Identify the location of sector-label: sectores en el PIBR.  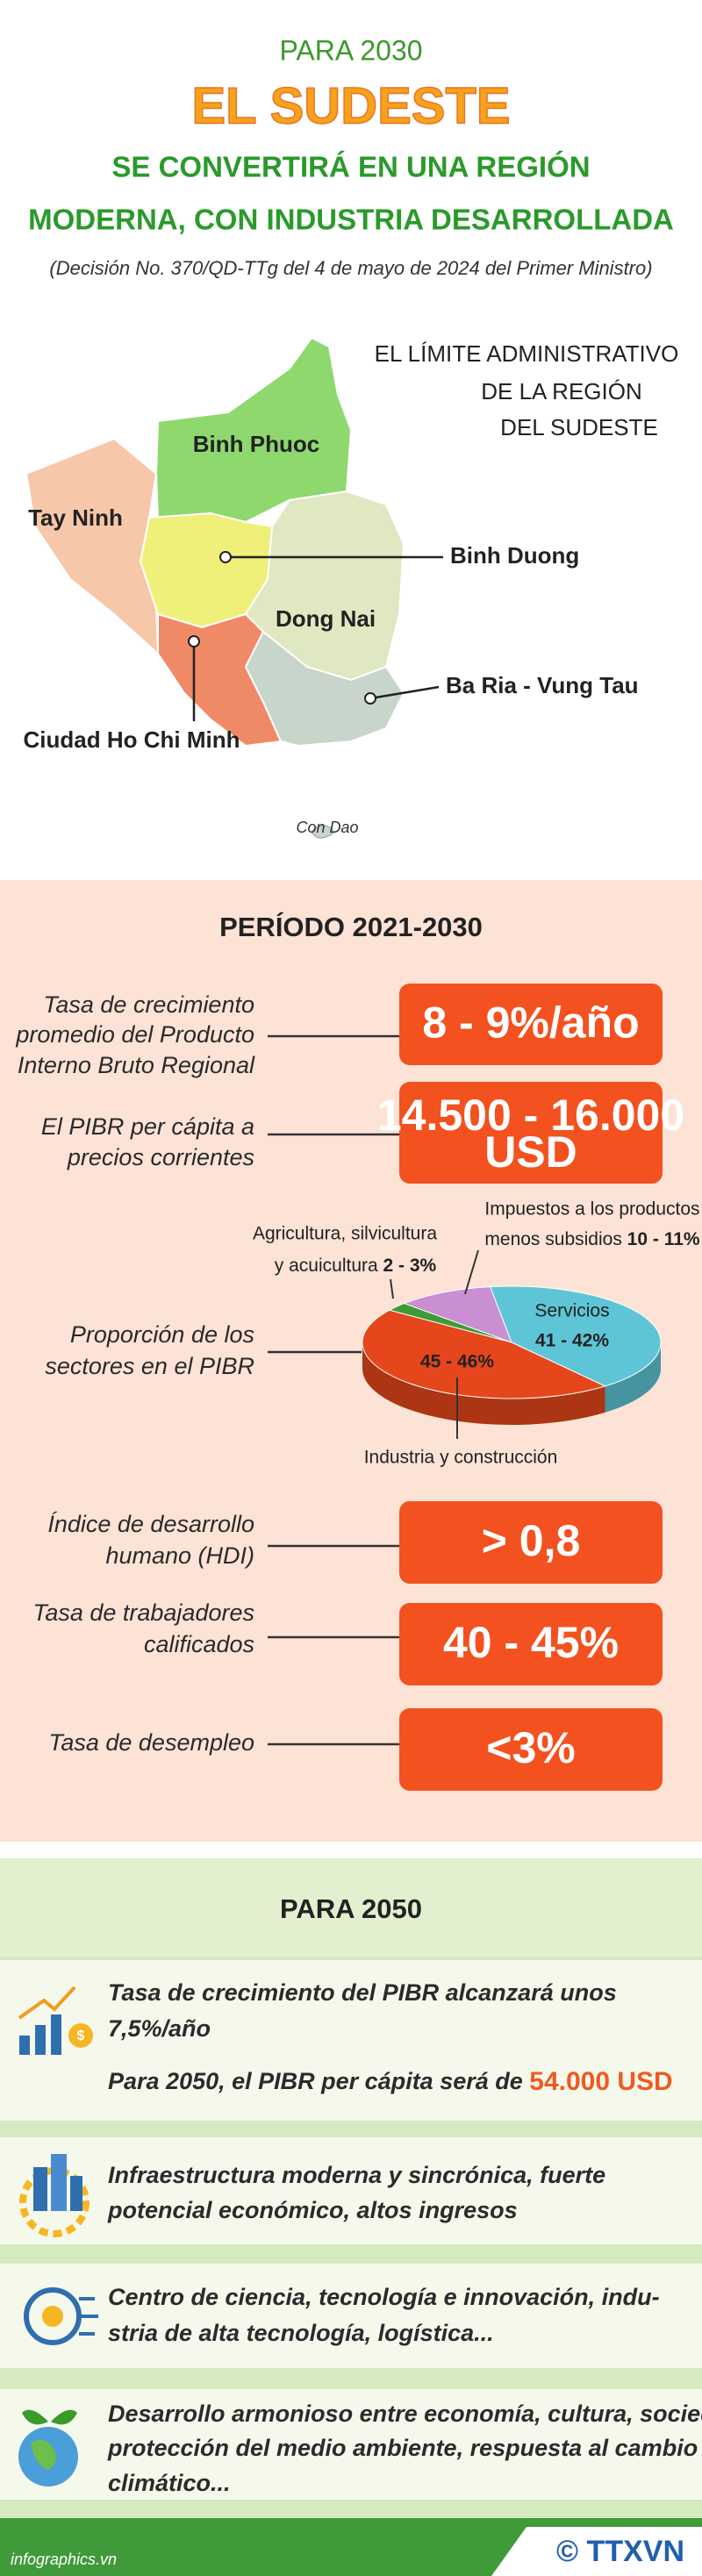
(149, 1366).